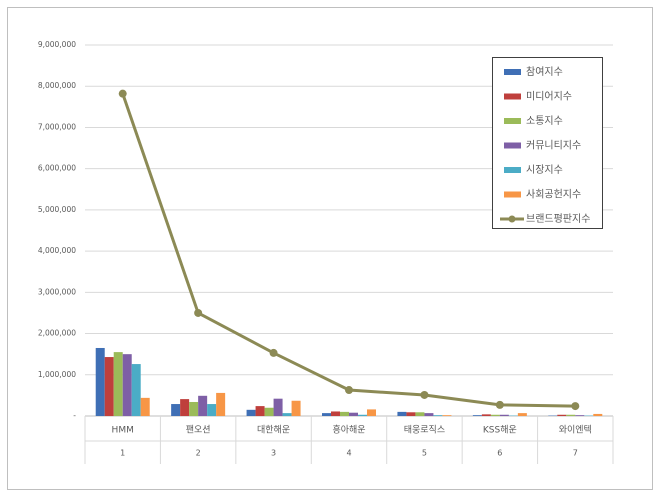  Describe the element at coordinates (198, 453) in the screenshot. I see `x-rank-label: 2` at that location.